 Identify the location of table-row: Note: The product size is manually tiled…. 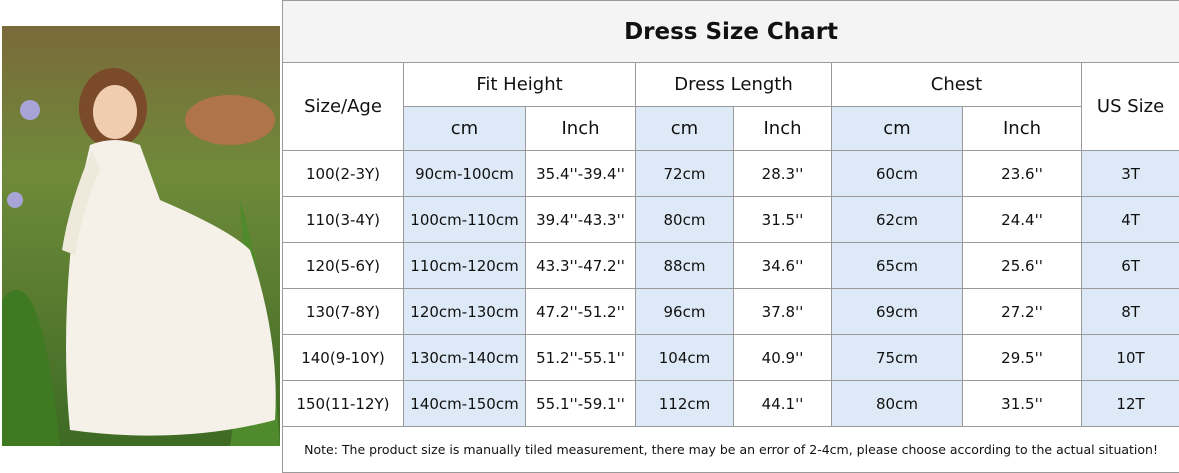
(730, 449).